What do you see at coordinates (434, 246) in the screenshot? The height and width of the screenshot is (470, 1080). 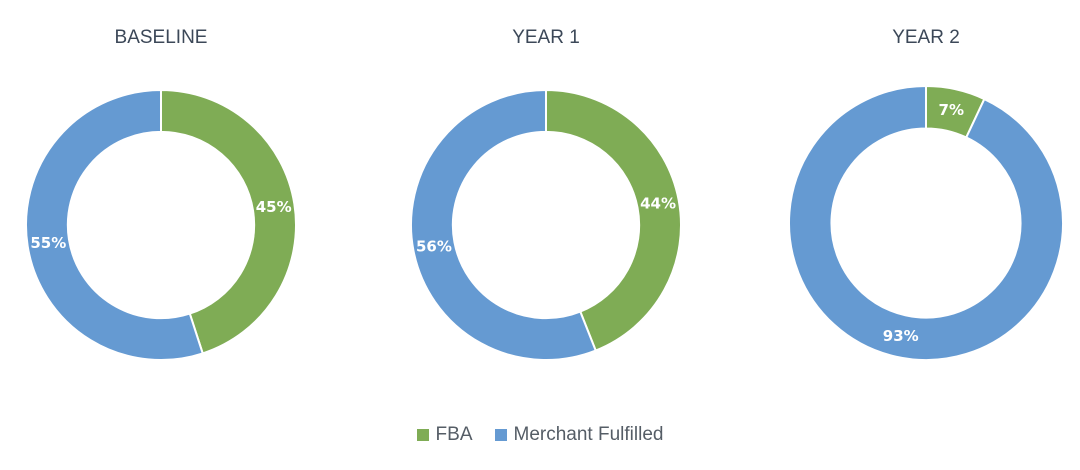 I see `data-label-year-1-merchant-fulfilled: 56%` at bounding box center [434, 246].